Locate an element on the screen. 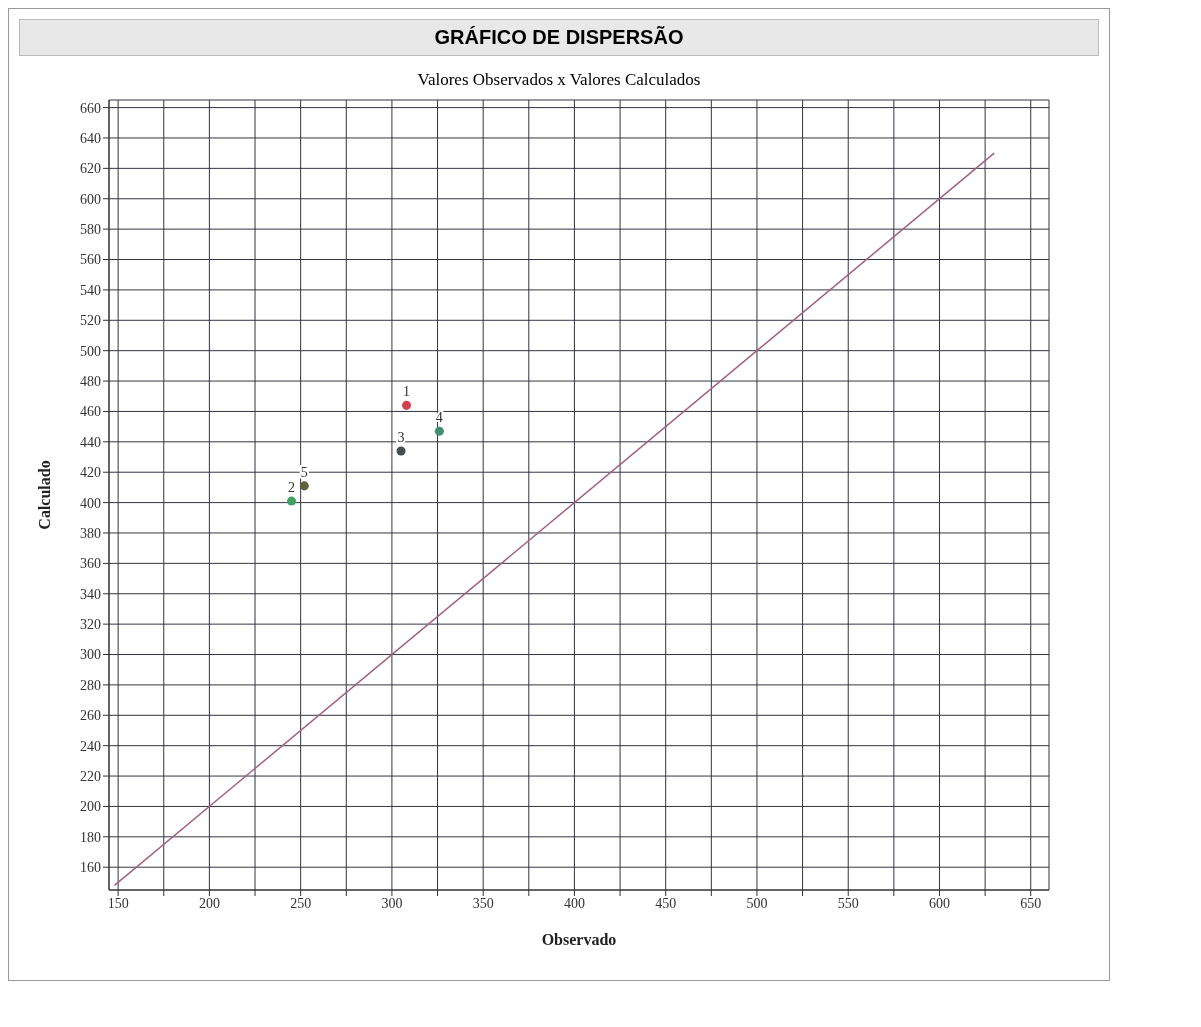 Image resolution: width=1201 pixels, height=1027 pixels. y-axis-title: Calculado is located at coordinates (44, 495).